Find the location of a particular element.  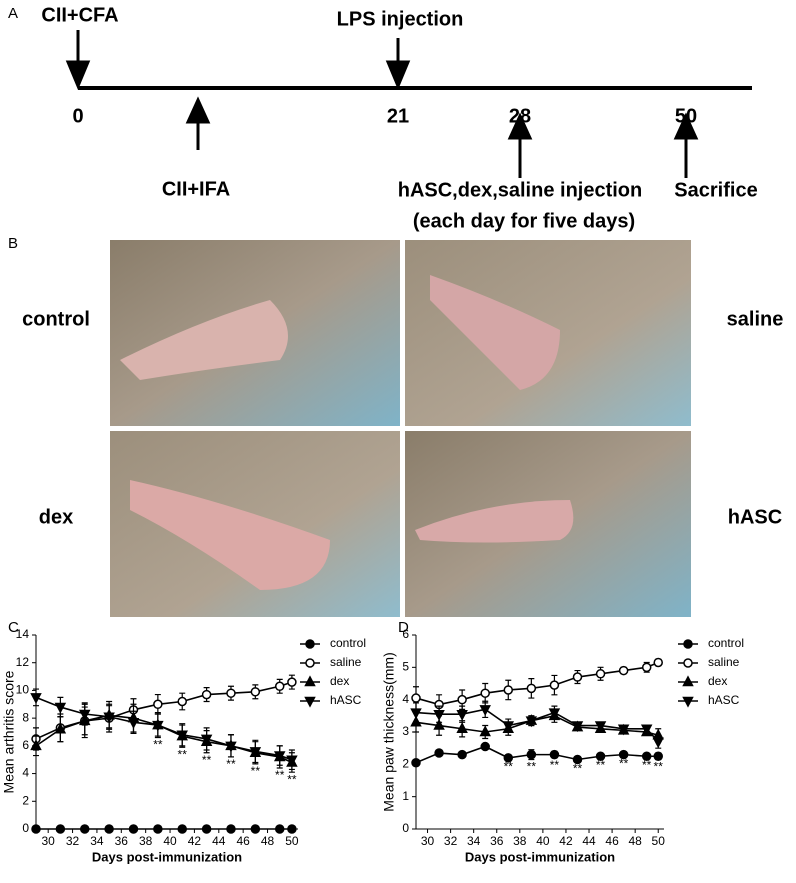

x-tick-label: 40 is located at coordinates (170, 841).